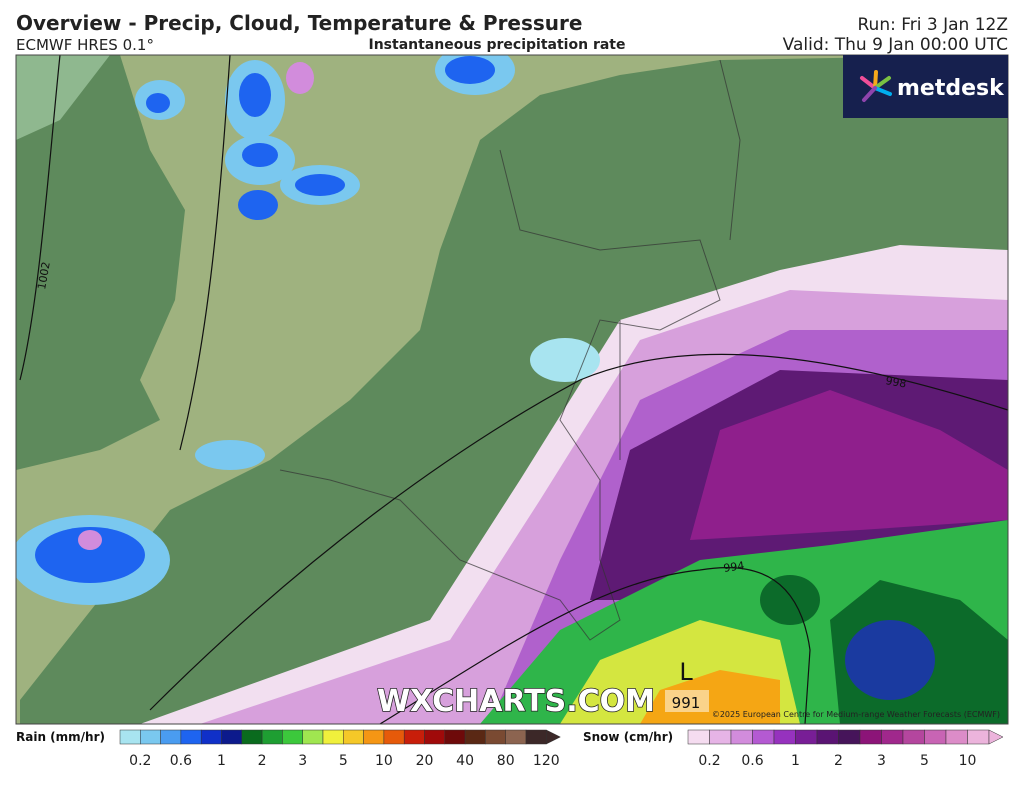 The image size is (1024, 785). Describe the element at coordinates (996, 737) in the screenshot. I see `snow-arrow` at that location.